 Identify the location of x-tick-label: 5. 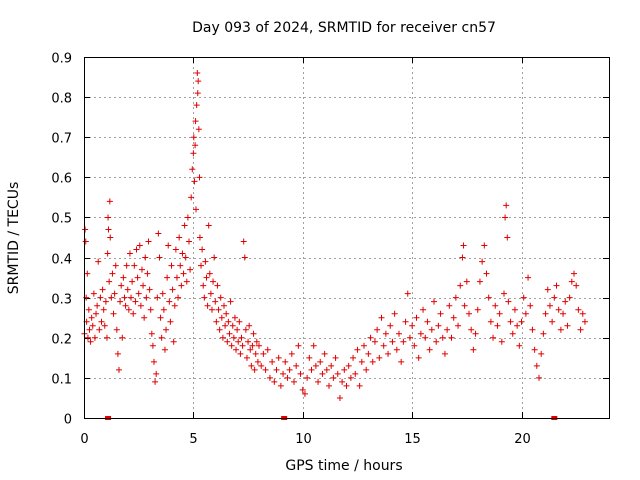
(193, 439).